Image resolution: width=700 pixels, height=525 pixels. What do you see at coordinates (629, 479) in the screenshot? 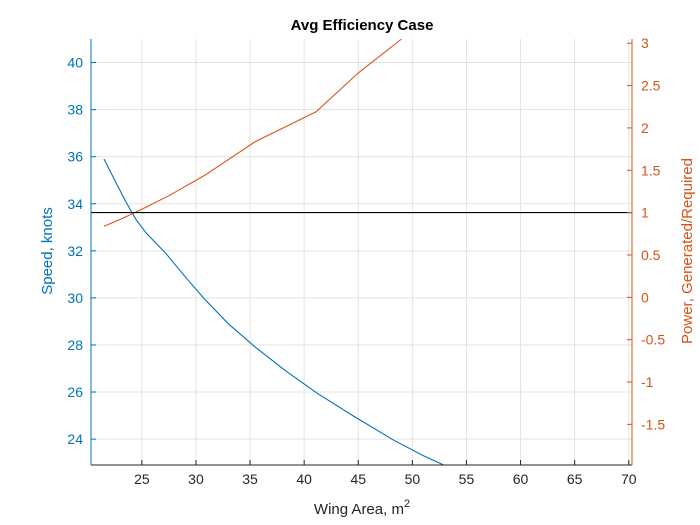
I see `x-tick-label: 70` at bounding box center [629, 479].